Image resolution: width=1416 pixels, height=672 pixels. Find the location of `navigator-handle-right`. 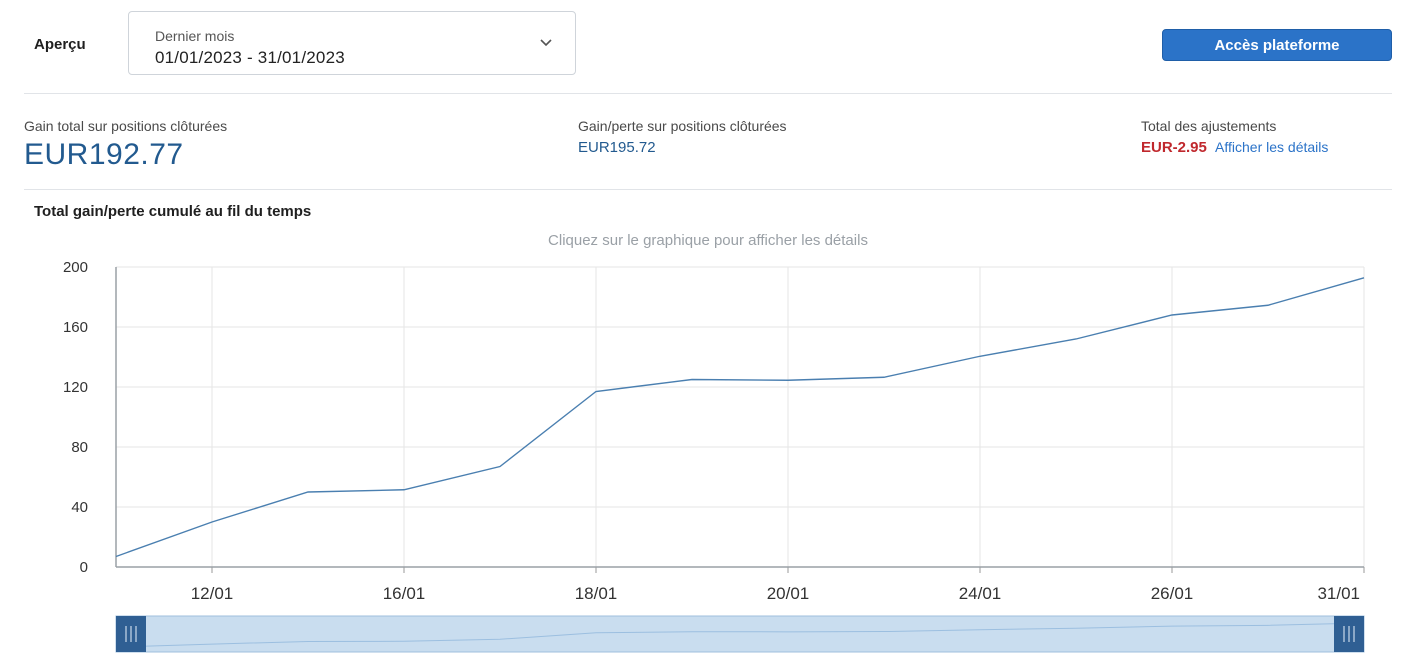

navigator-handle-right is located at coordinates (1349, 634).